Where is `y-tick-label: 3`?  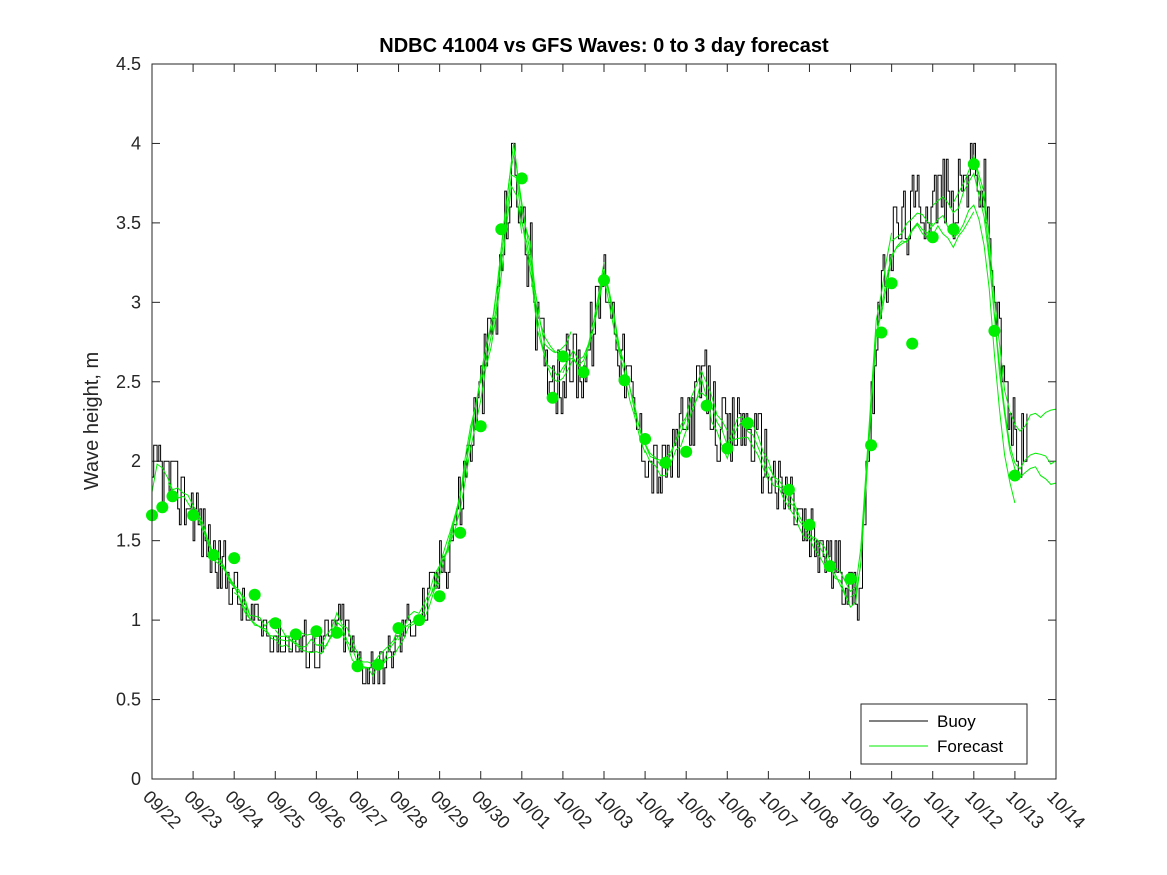
y-tick-label: 3 is located at coordinates (136, 302).